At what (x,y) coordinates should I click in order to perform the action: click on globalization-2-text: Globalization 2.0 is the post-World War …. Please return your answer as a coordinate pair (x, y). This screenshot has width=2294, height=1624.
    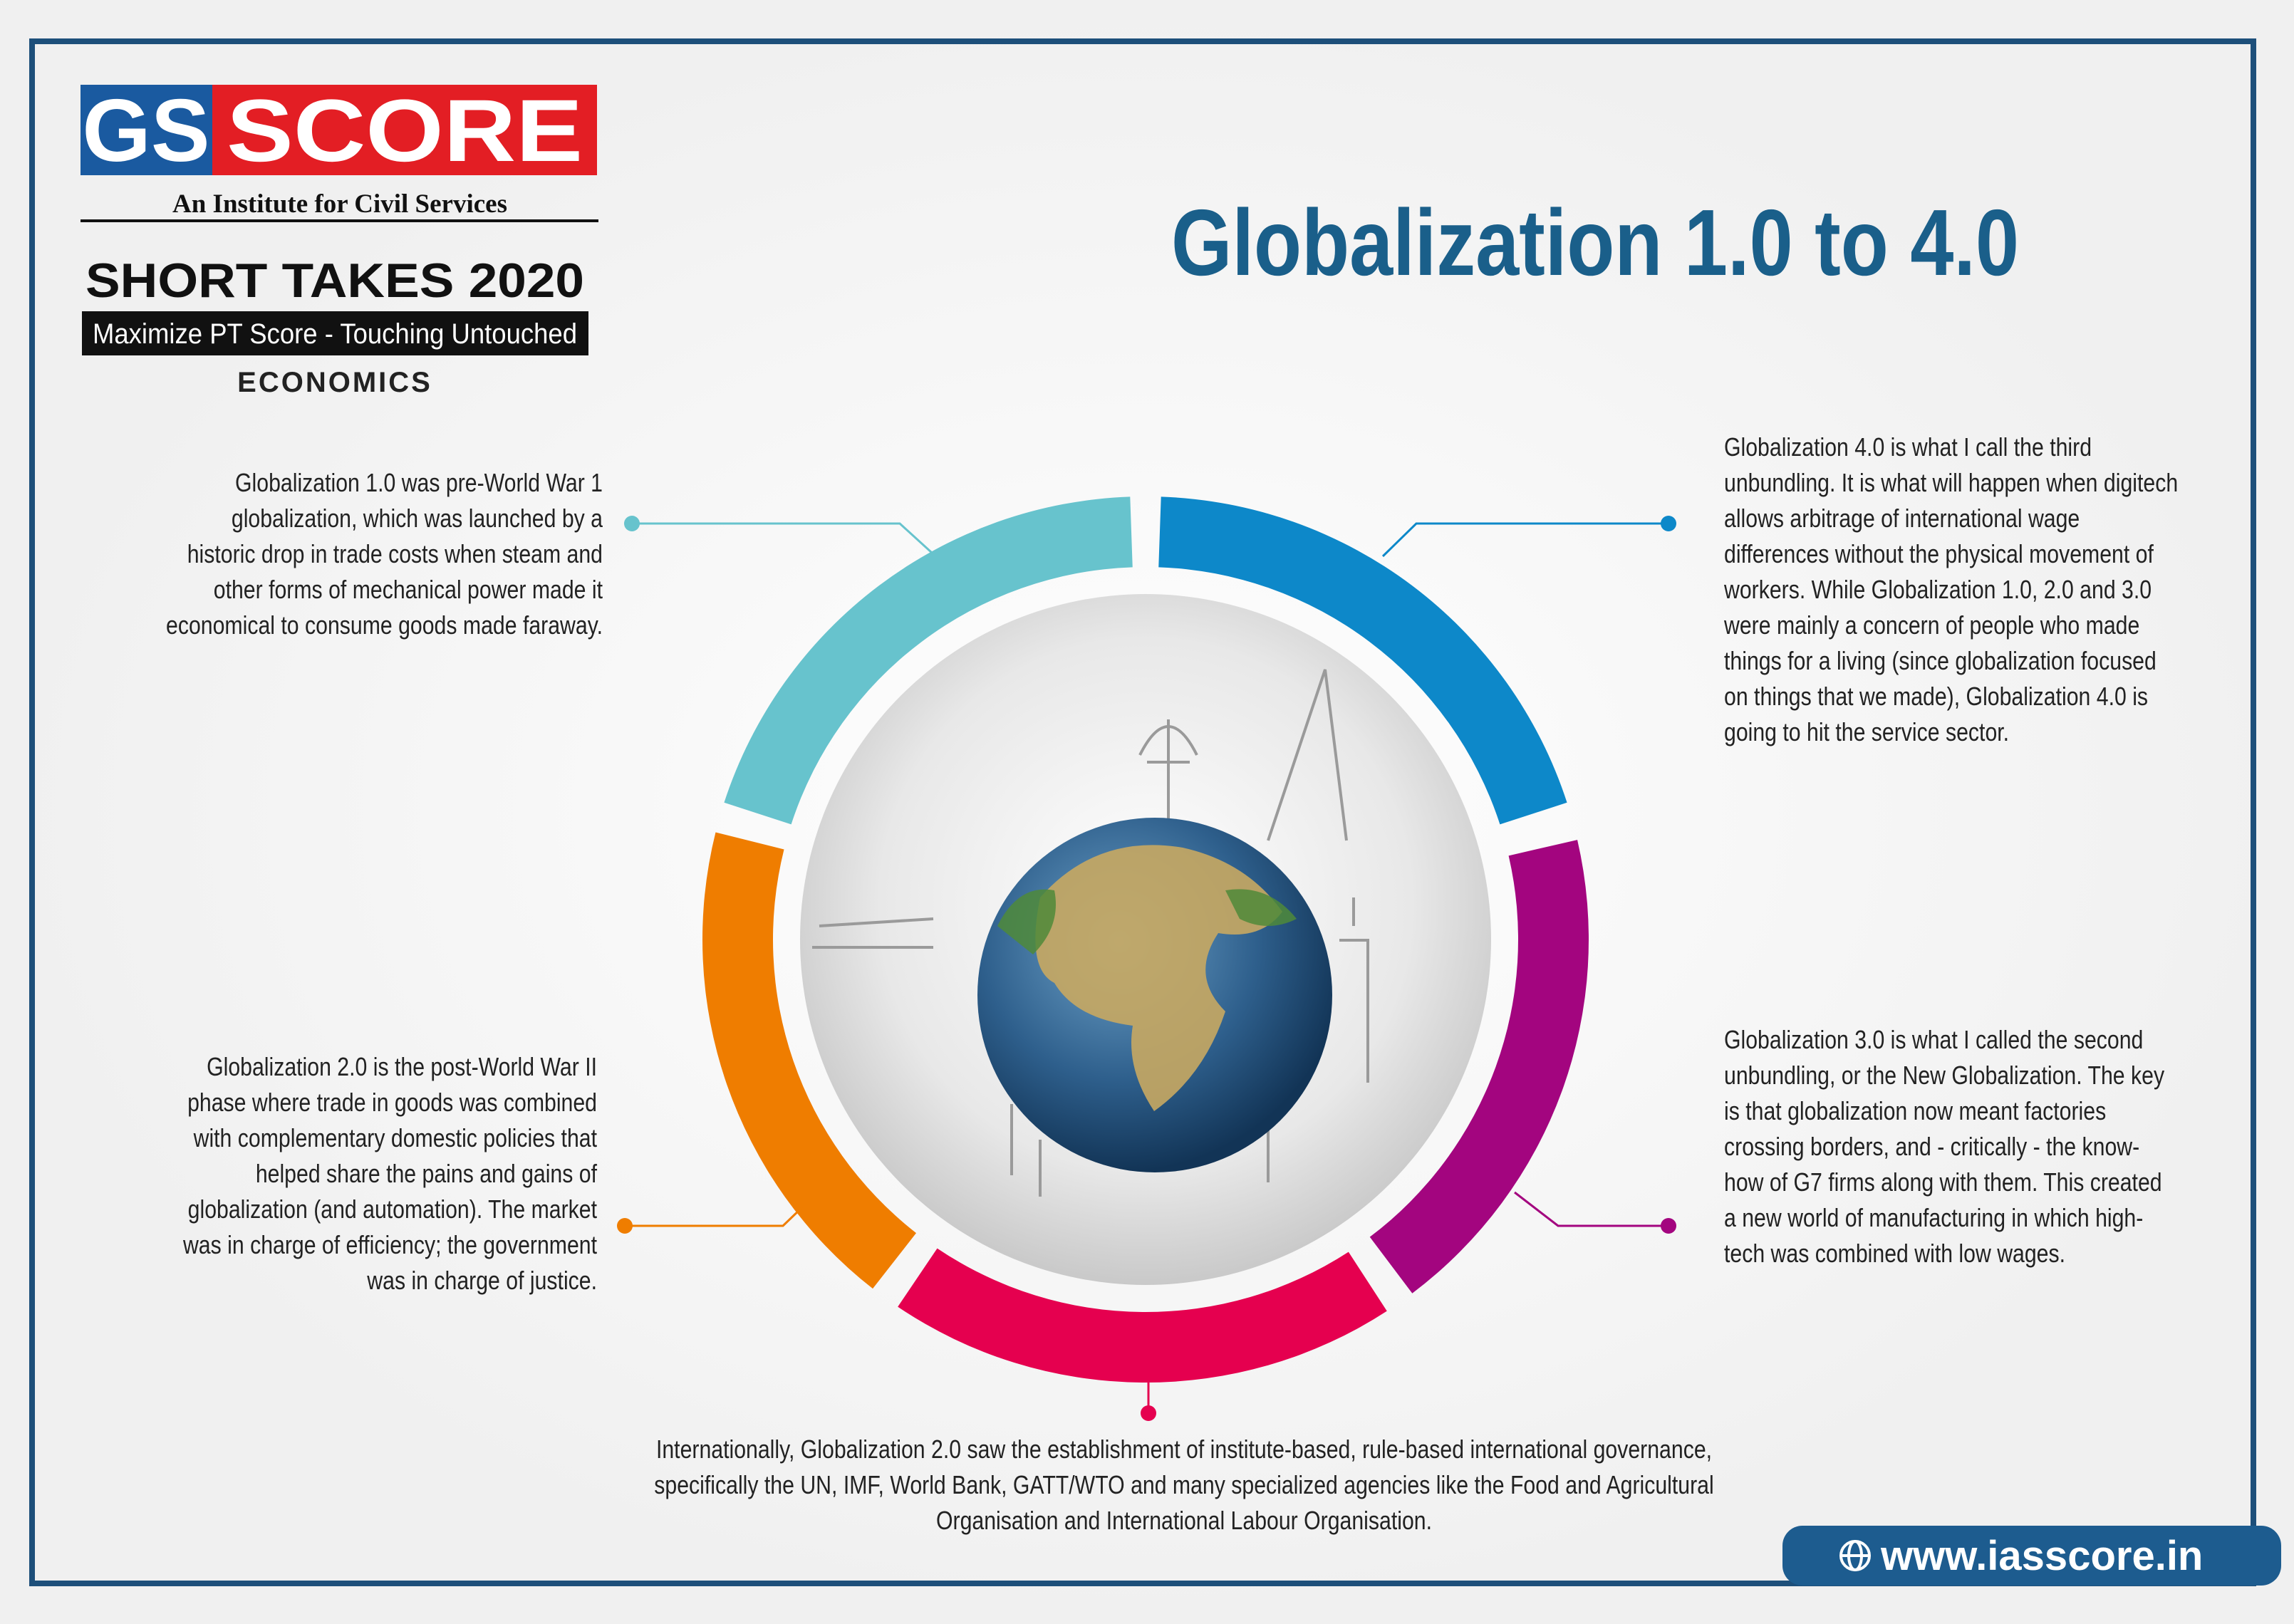
    Looking at the image, I should click on (390, 1173).